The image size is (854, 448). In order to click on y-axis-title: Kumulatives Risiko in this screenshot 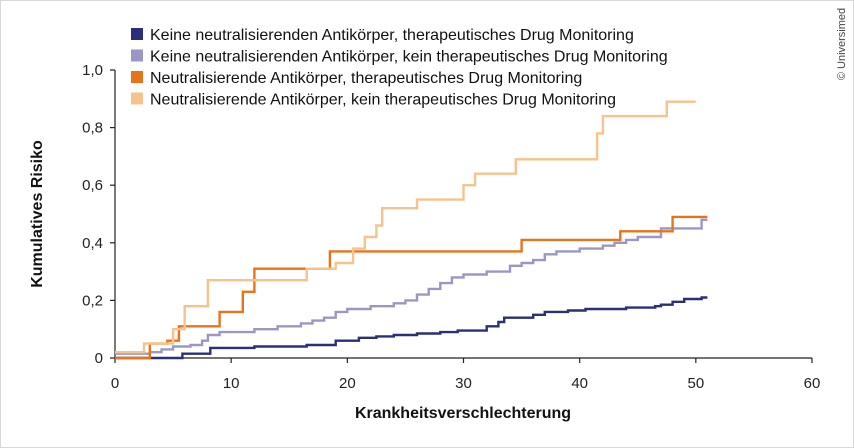, I will do `click(37, 214)`.